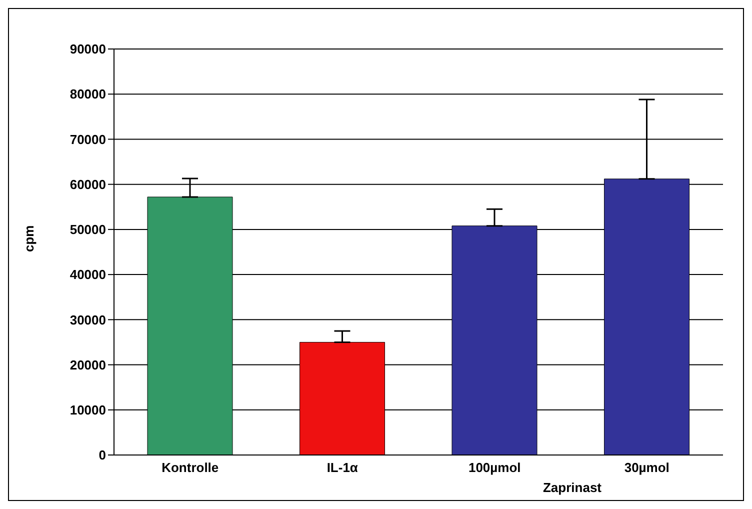 The height and width of the screenshot is (509, 752). What do you see at coordinates (88, 410) in the screenshot?
I see `y-tick-label: 10000` at bounding box center [88, 410].